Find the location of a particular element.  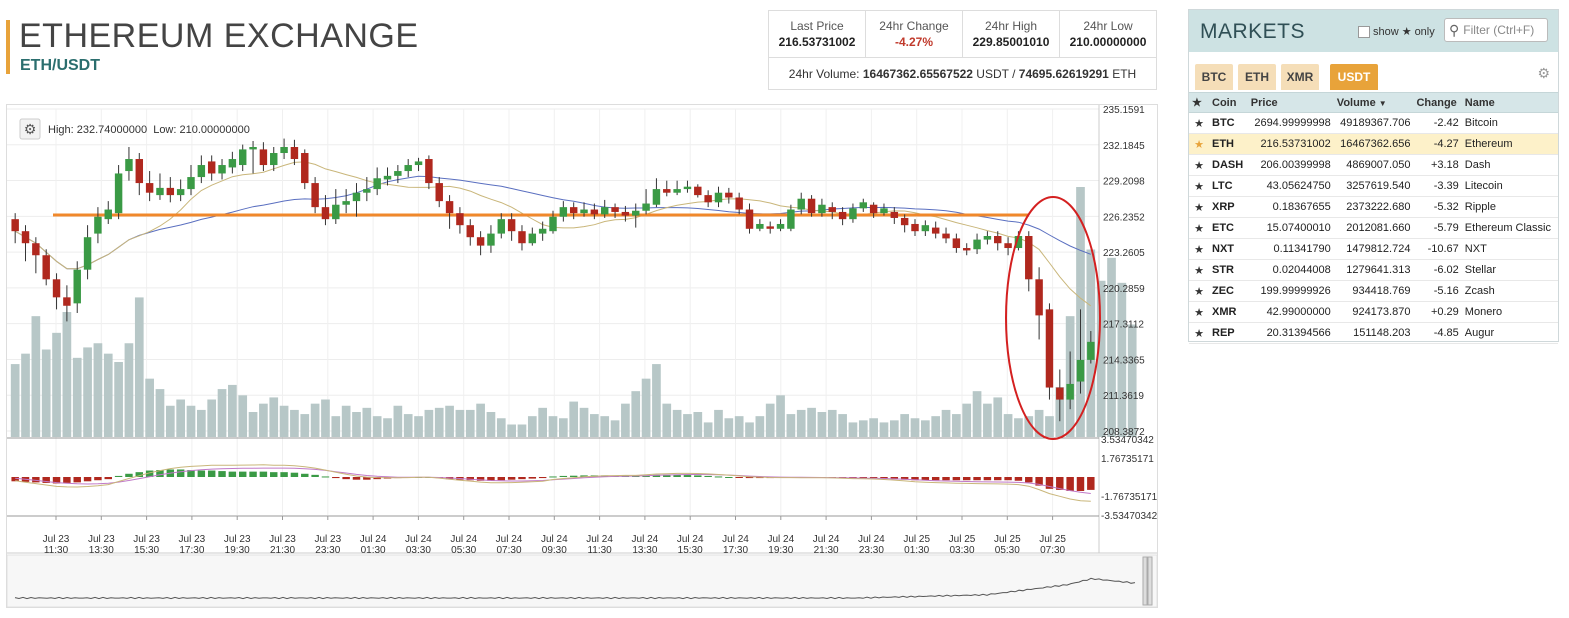

filter-input: ⚲ Filter (Ctrl+F) is located at coordinates (1496, 30).